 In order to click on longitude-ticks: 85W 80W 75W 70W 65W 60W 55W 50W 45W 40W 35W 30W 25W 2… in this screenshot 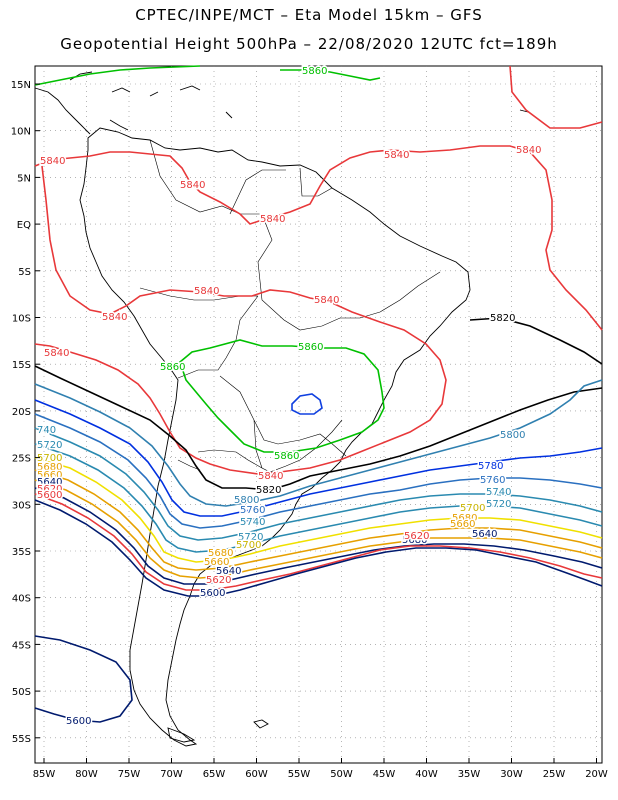, I will do `click(320, 769)`.